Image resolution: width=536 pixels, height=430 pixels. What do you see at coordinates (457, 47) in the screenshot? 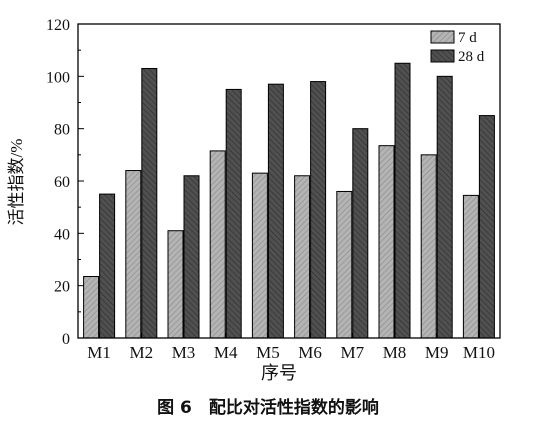
I see `legend: 7 d 28 d` at bounding box center [457, 47].